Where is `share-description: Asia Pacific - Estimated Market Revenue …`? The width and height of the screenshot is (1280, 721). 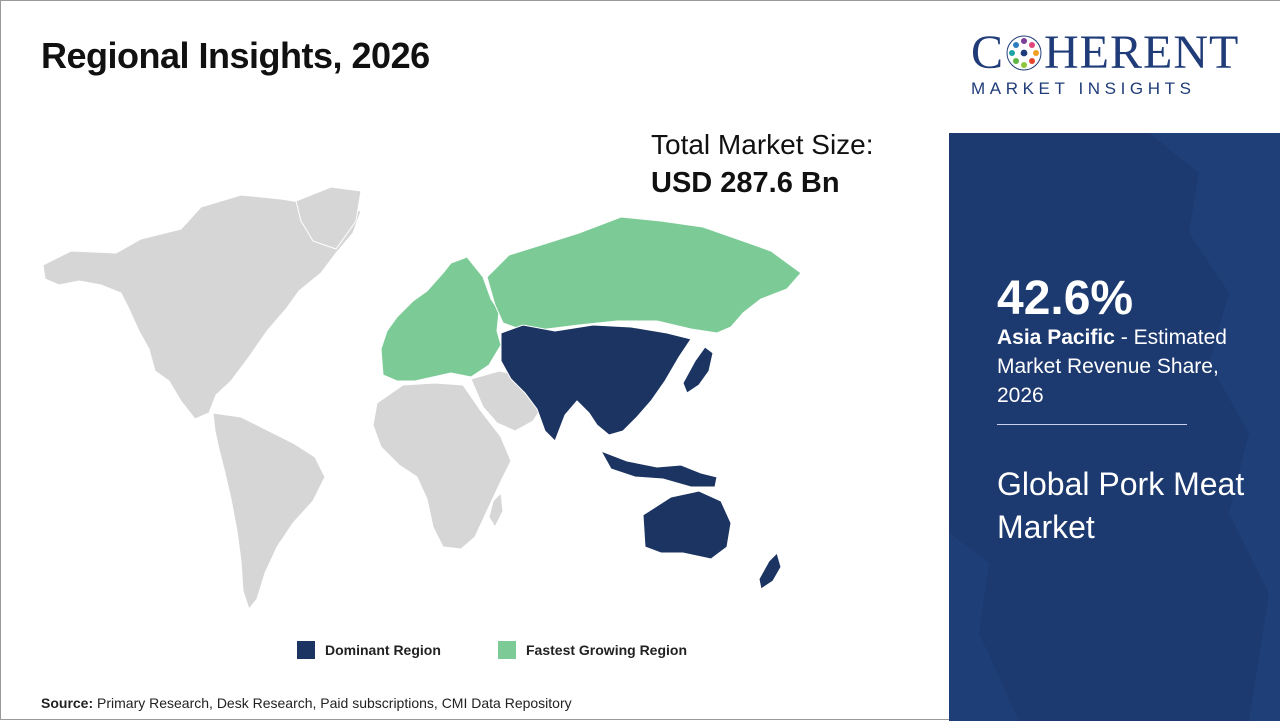
share-description: Asia Pacific - Estimated Market Revenue … is located at coordinates (1122, 366).